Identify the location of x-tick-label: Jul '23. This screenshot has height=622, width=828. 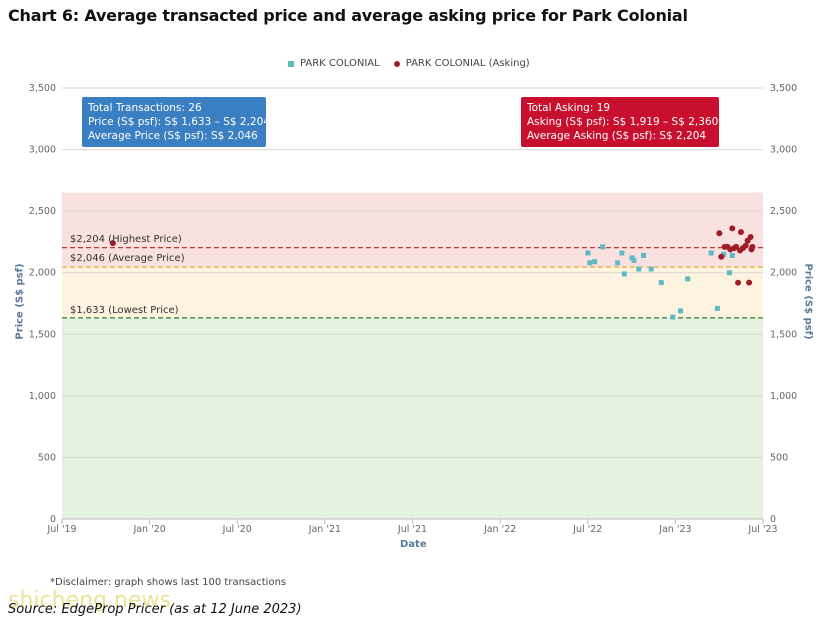
(762, 529).